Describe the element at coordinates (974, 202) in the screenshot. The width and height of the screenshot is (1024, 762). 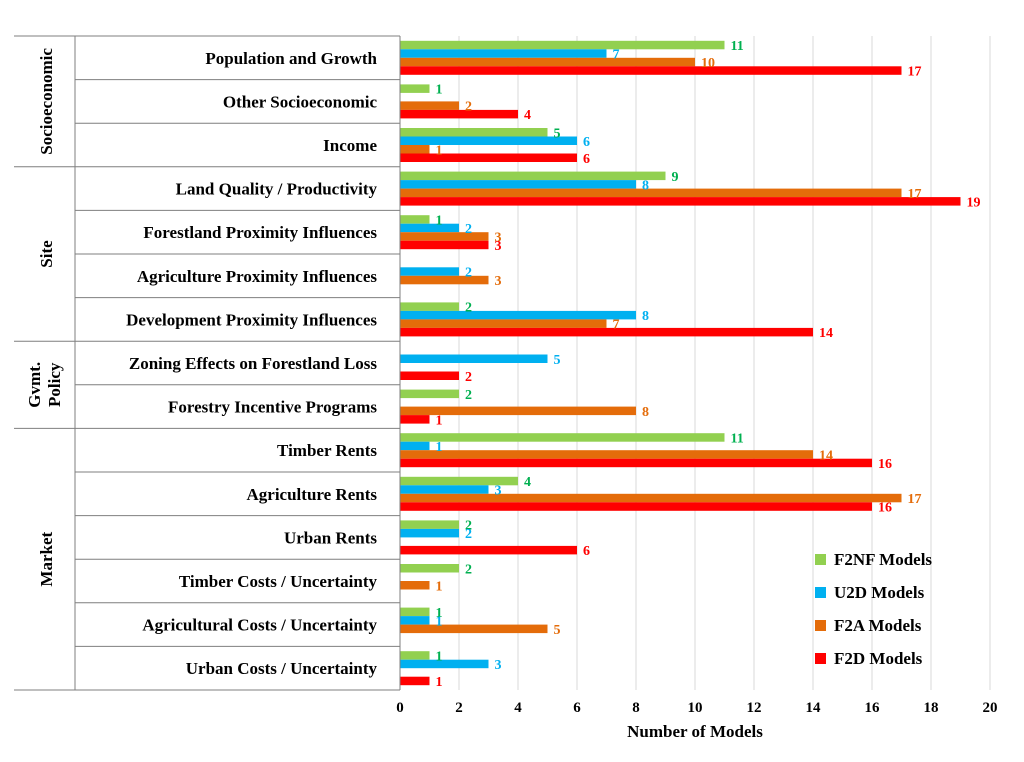
I see `data-label: 19` at that location.